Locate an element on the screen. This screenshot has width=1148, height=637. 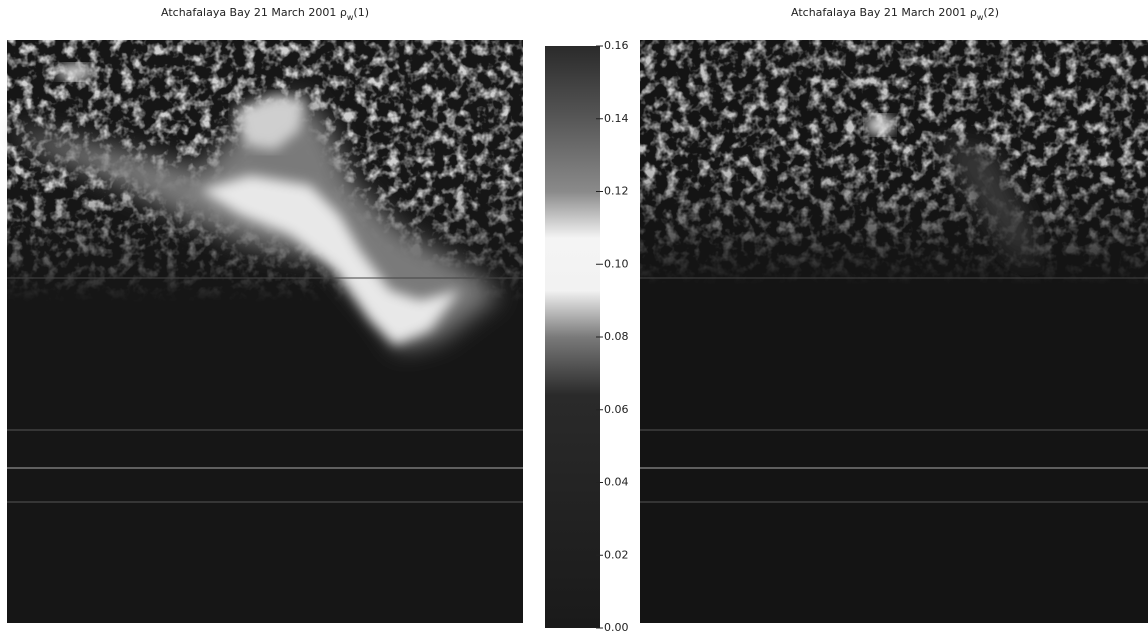
title-suffix: (1) is located at coordinates (361, 12).